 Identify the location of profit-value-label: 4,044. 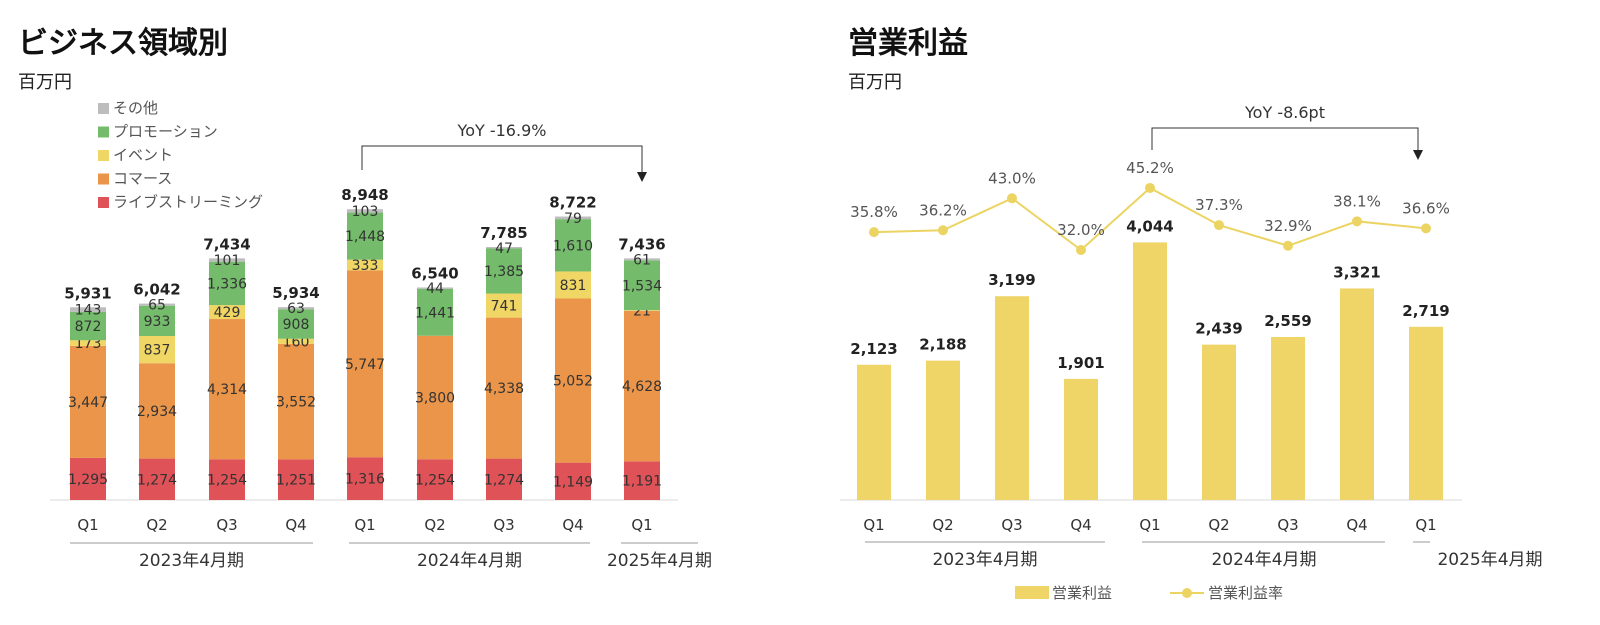
(1149, 226).